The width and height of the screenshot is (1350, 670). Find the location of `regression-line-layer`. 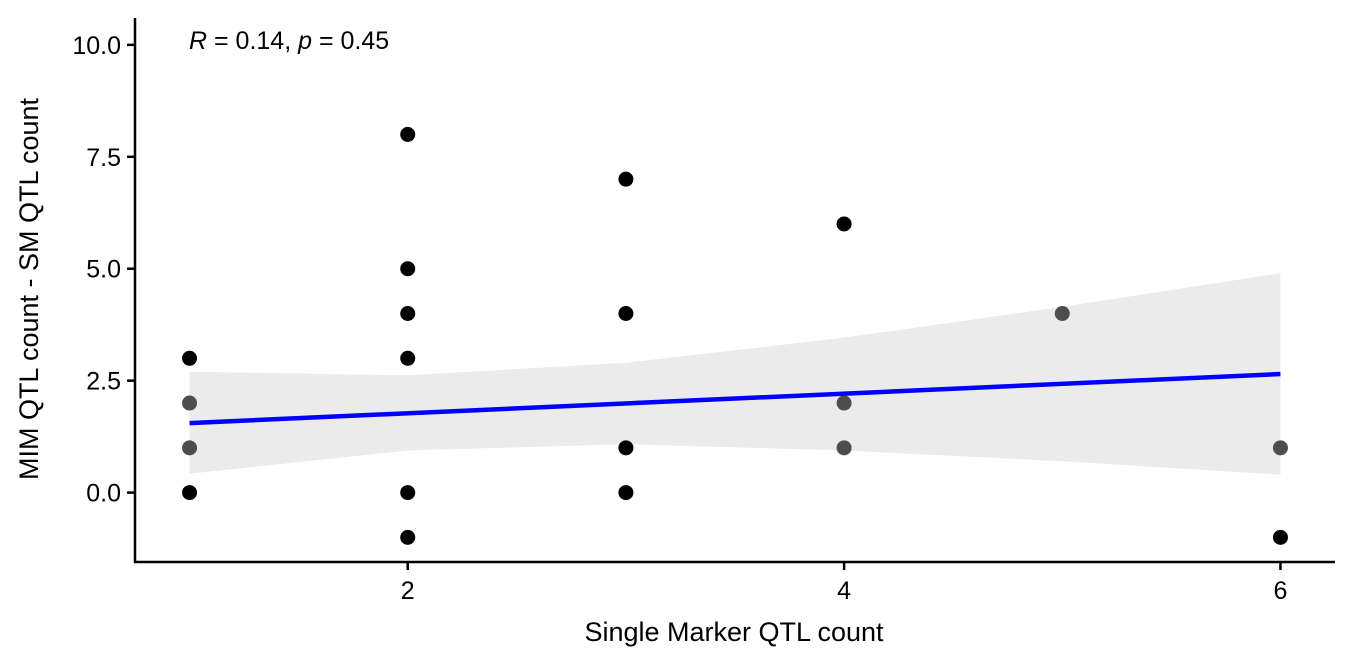

regression-line-layer is located at coordinates (735, 398).